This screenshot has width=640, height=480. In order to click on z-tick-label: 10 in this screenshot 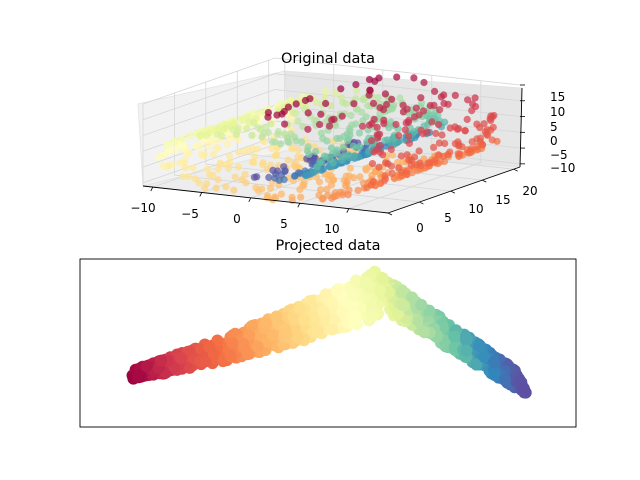, I will do `click(557, 112)`.